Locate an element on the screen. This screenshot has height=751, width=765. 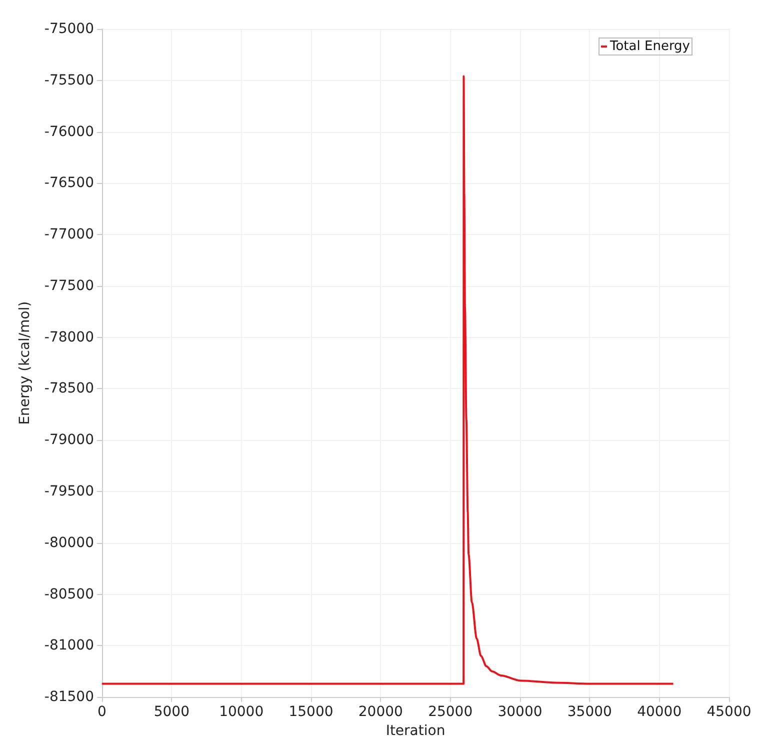
x-tick-label: 25000 is located at coordinates (450, 712).